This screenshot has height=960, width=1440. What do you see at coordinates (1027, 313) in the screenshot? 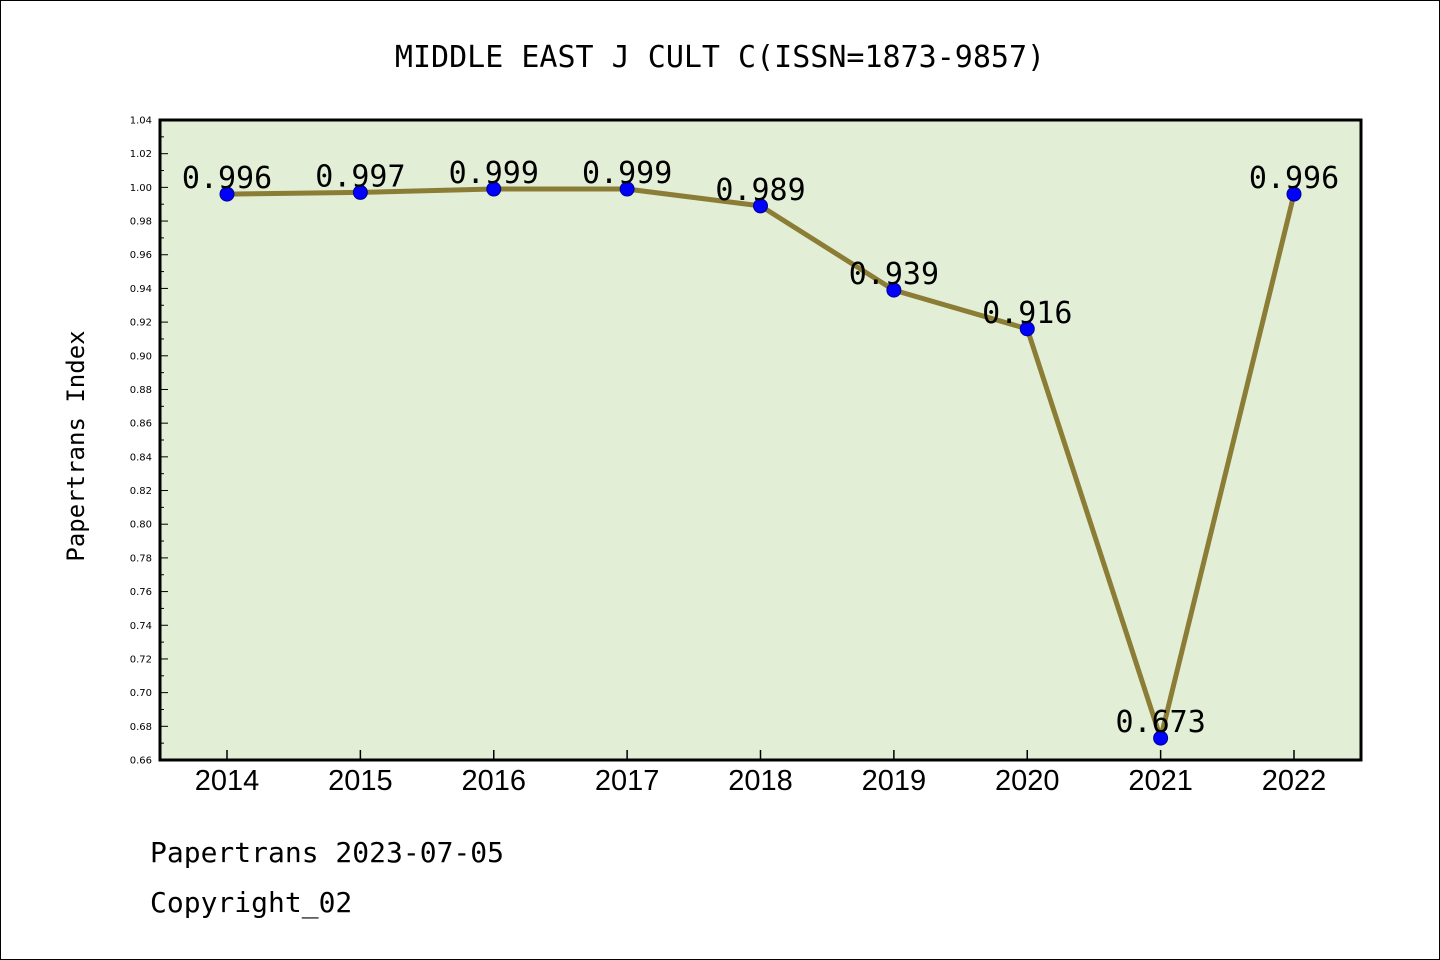
I see `data-label: 0.916` at bounding box center [1027, 313].